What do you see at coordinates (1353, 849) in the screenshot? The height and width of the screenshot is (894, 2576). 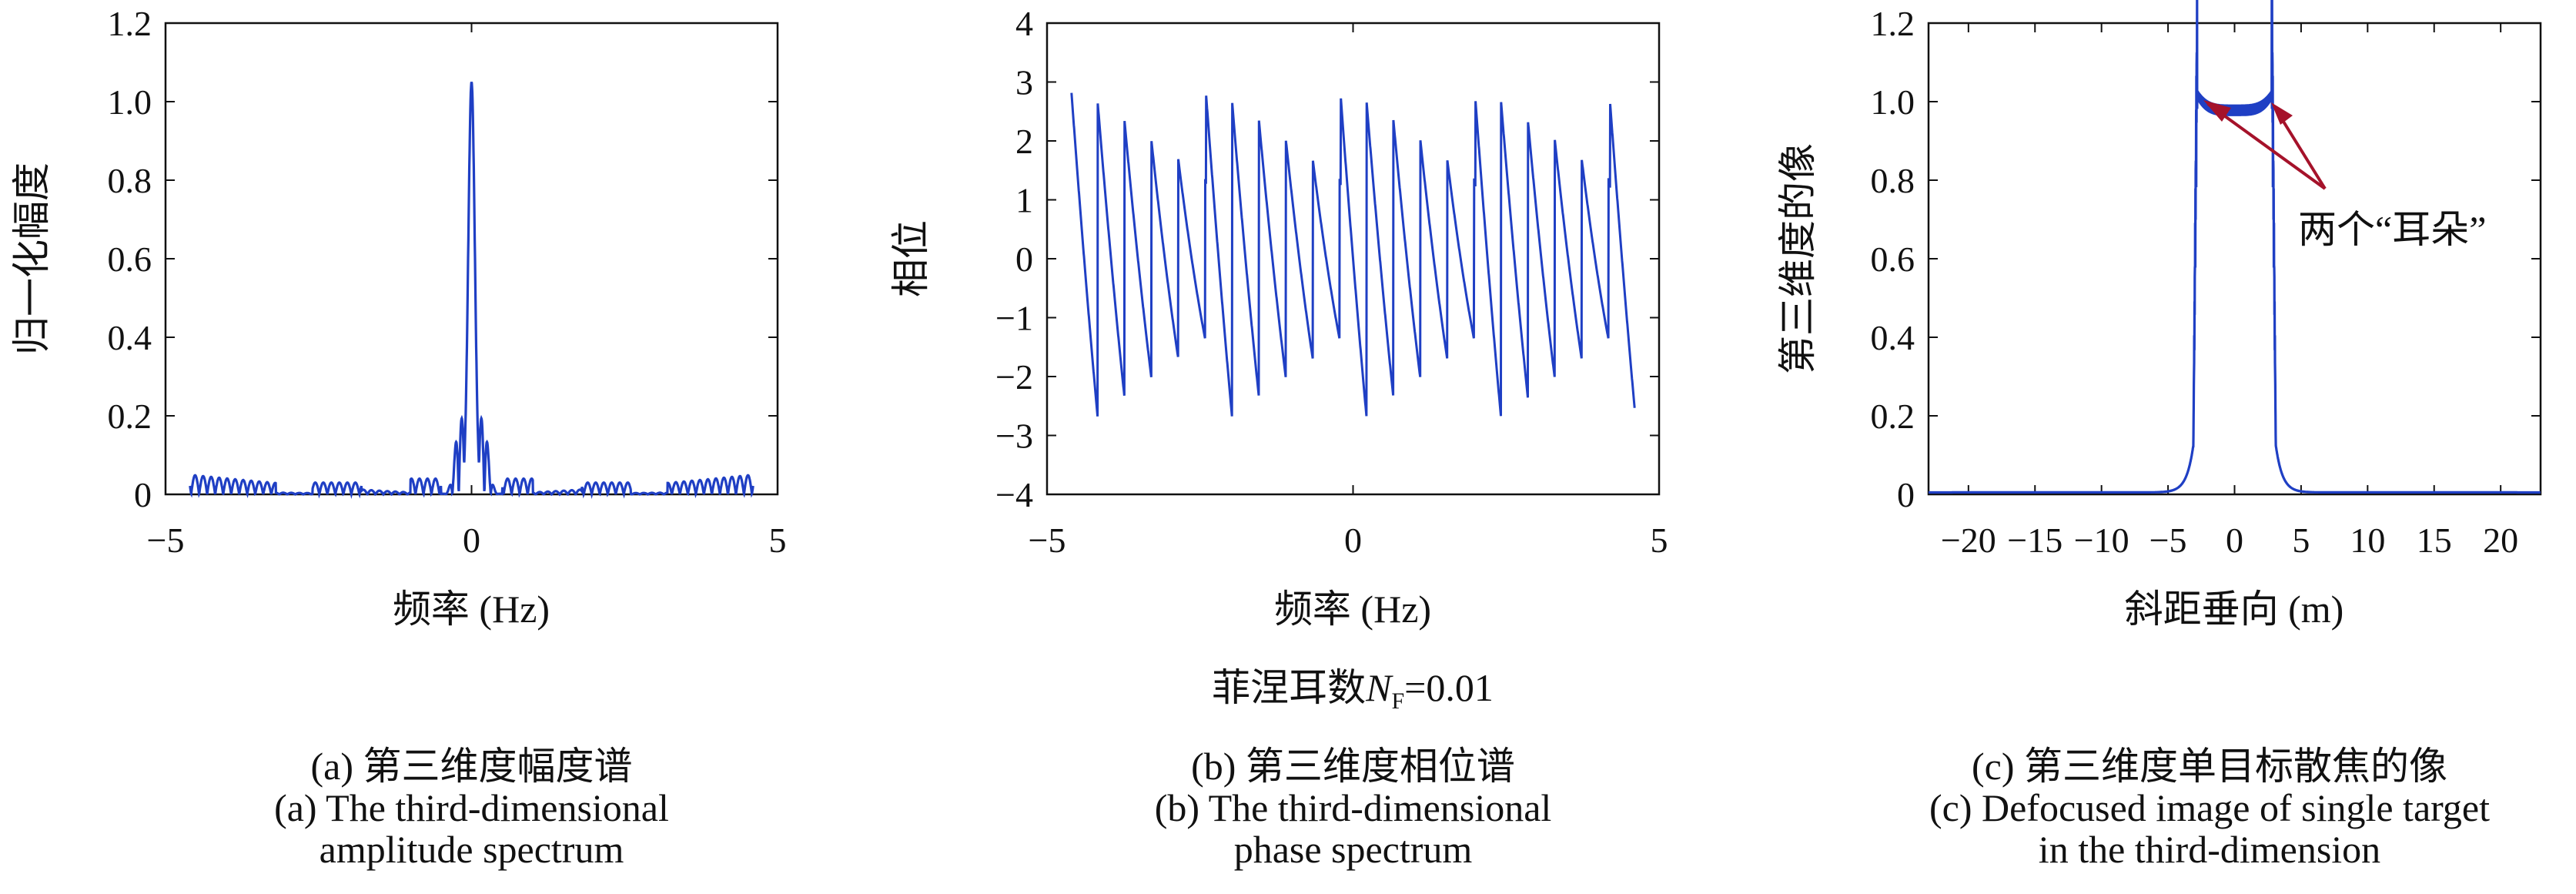 I see `caption-b-en2: phase spectrum` at bounding box center [1353, 849].